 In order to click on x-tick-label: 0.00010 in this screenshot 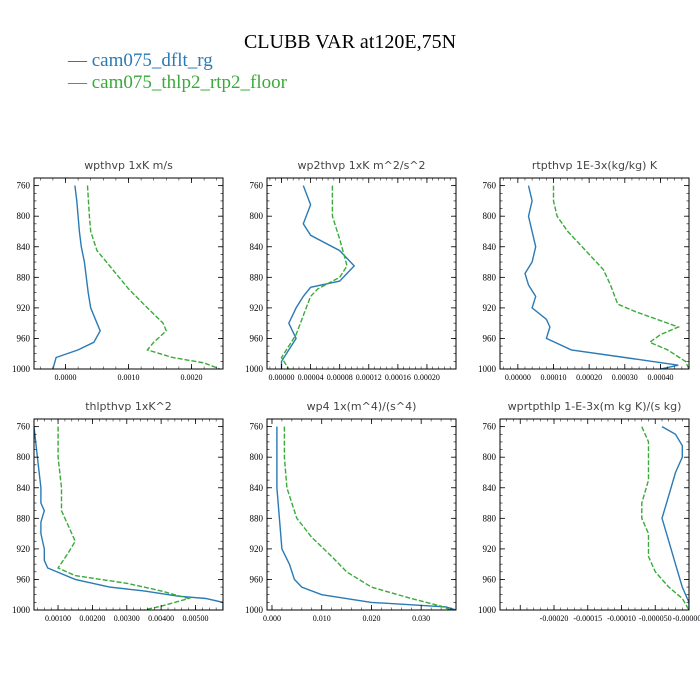, I will do `click(553, 377)`.